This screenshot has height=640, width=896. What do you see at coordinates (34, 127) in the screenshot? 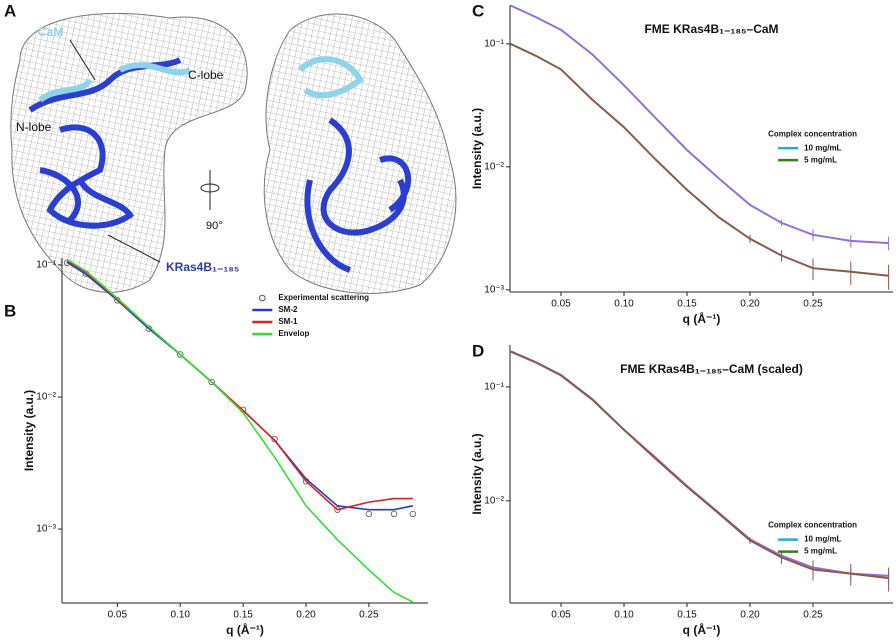
I see `structure-label: N-lobe` at bounding box center [34, 127].